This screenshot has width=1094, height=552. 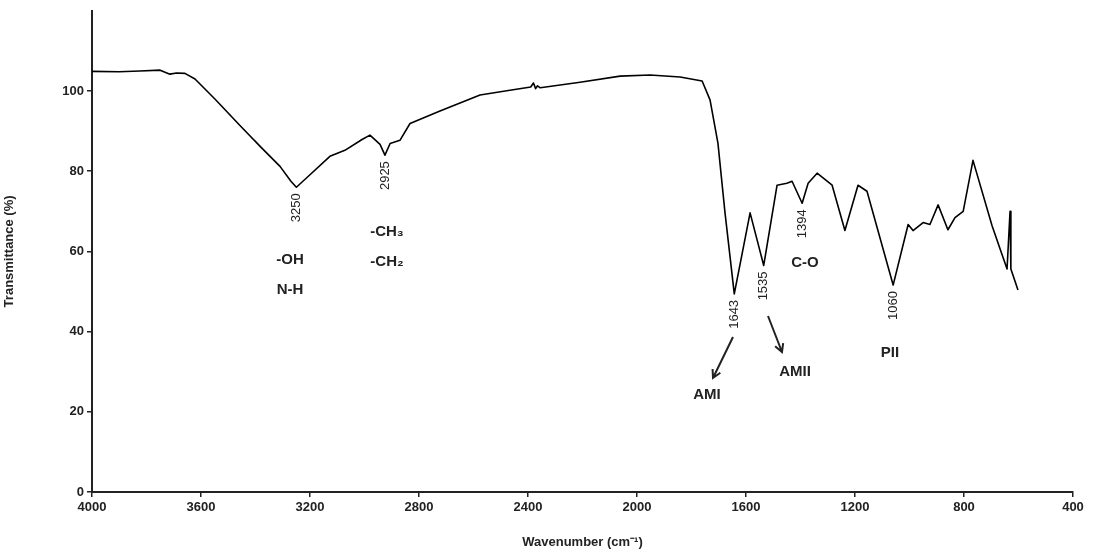 I want to click on y-axis-title: Transmittance (%), so click(x=9, y=251).